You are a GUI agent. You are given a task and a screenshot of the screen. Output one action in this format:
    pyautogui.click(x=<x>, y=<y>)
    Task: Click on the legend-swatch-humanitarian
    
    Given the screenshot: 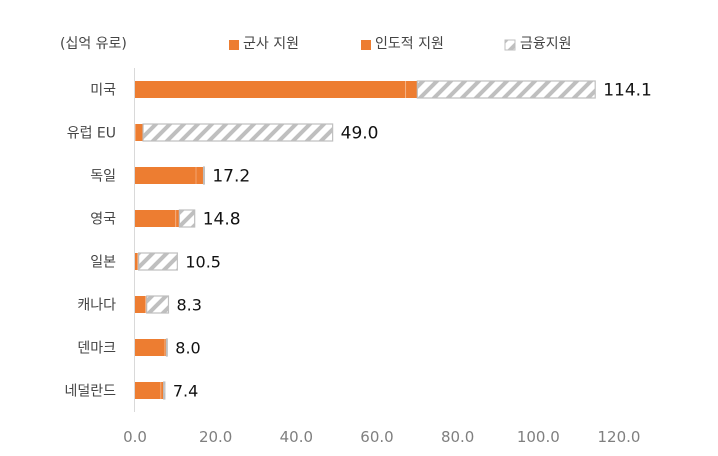 What is the action you would take?
    pyautogui.click(x=366, y=45)
    